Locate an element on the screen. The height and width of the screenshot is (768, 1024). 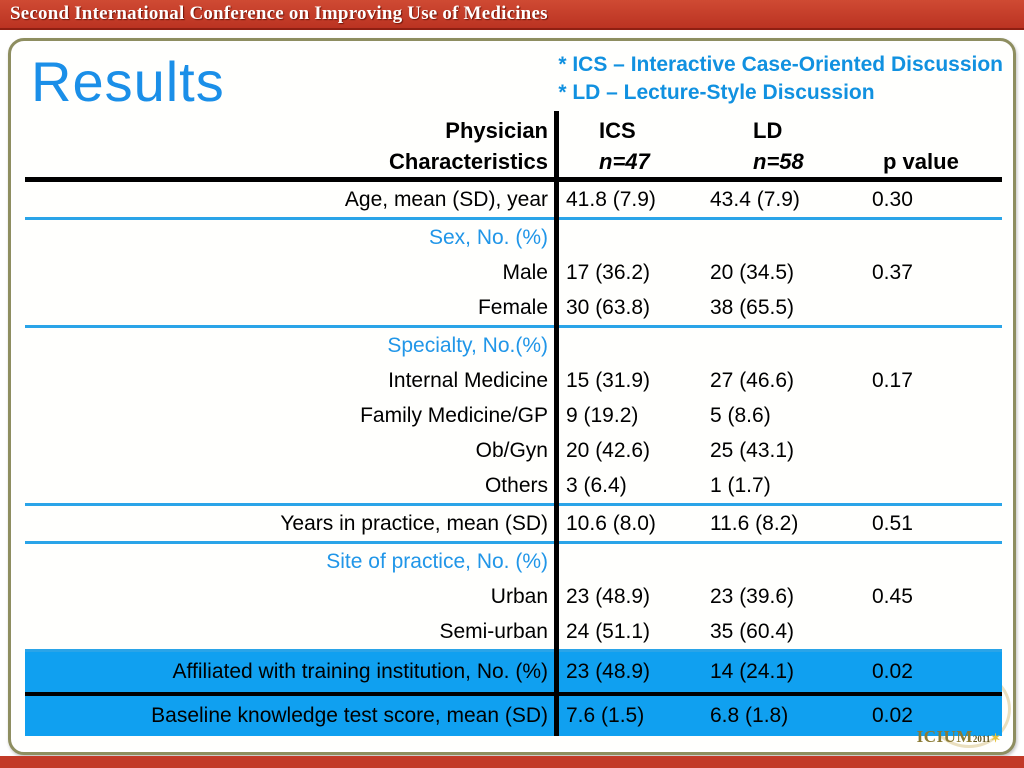
icium-logo-year: 2011 is located at coordinates (981, 739).